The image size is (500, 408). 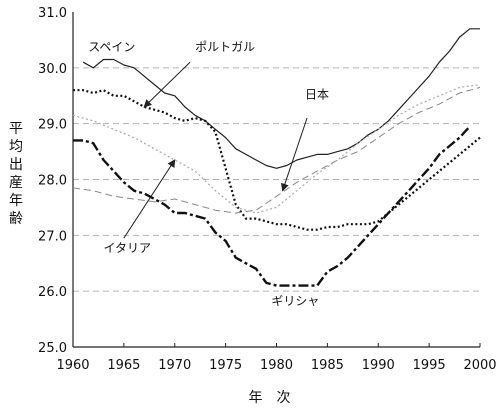 What do you see at coordinates (72, 365) in the screenshot?
I see `x-tick-label: 1960` at bounding box center [72, 365].